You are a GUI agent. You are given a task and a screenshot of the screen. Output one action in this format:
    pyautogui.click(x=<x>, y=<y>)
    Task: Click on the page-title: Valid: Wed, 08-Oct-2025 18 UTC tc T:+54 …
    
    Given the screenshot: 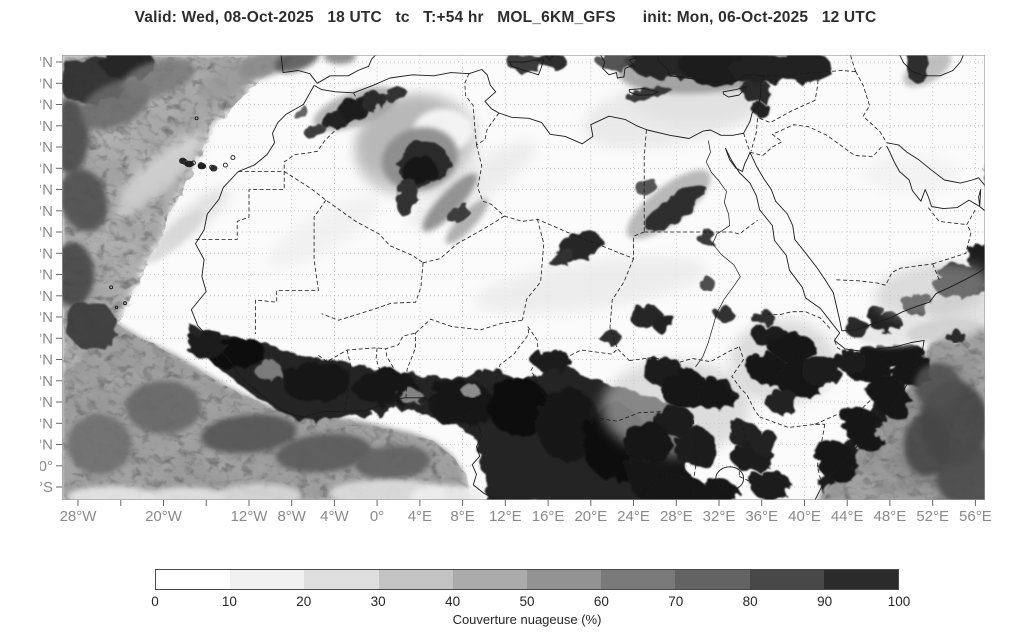 What is the action you would take?
    pyautogui.click(x=505, y=17)
    